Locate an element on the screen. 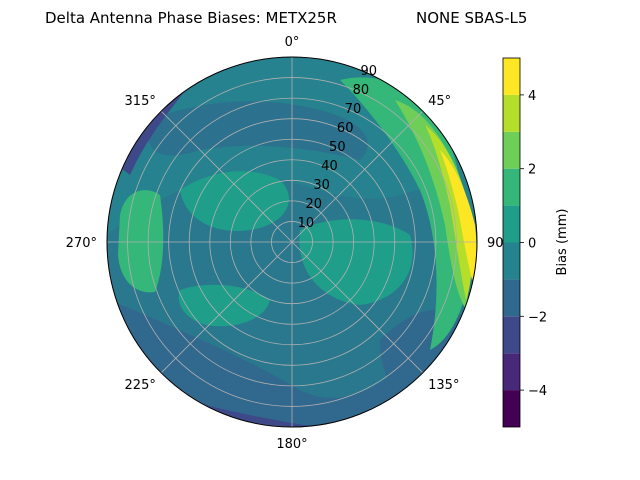  radial-tick-label: 90 is located at coordinates (369, 71).